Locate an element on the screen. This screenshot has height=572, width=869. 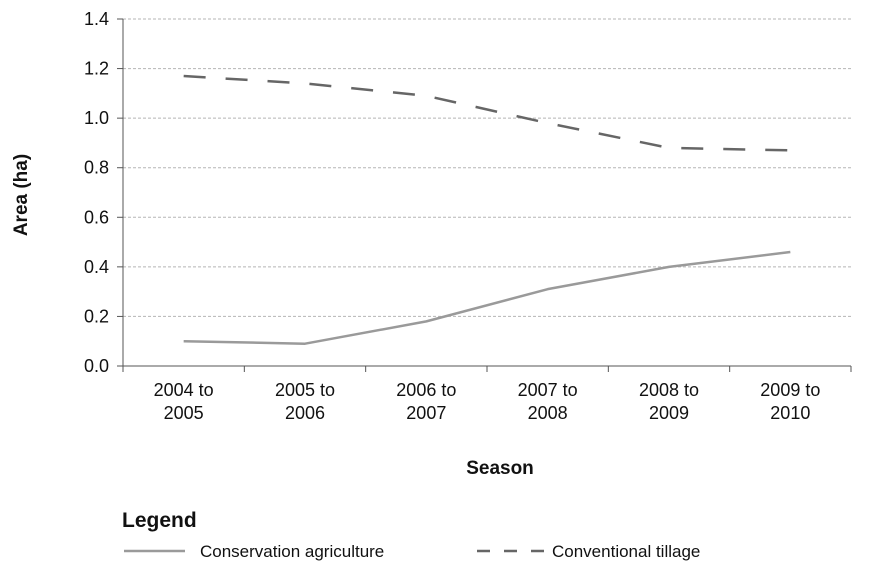
y-tick-label: 0.4 is located at coordinates (96, 267).